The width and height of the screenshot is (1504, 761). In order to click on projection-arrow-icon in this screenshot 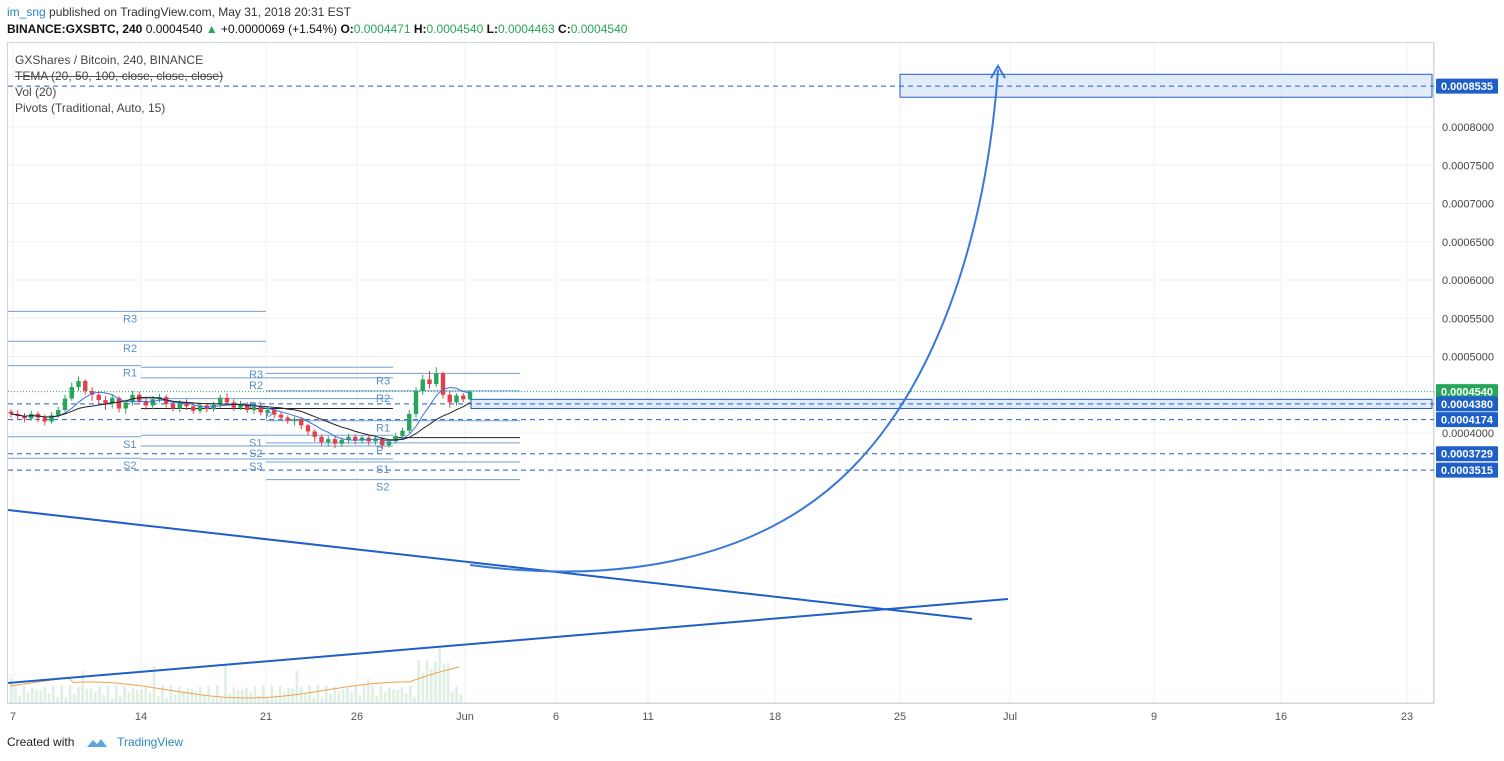, I will do `click(998, 71)`.